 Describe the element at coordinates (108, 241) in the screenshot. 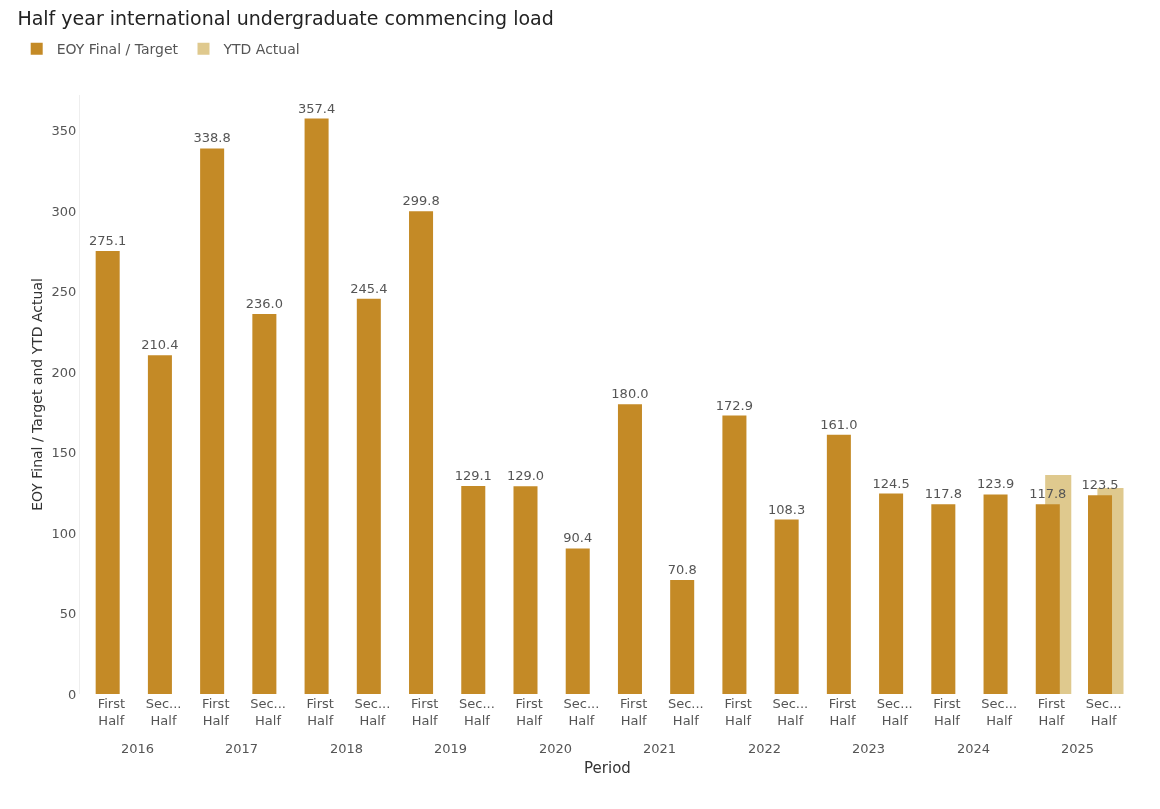

I see `data-label: 275.1` at that location.